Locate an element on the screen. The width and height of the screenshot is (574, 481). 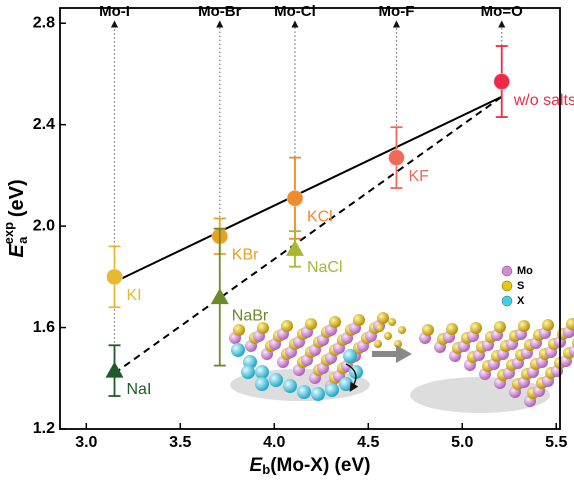
y-label-symbol: E is located at coordinates (17, 251).